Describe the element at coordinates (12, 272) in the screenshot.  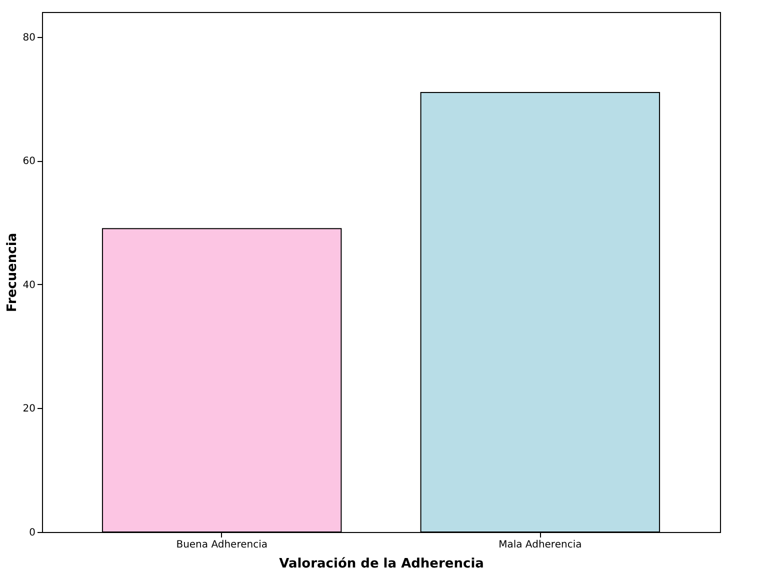
I see `y-axis-title: Frecuencia` at that location.